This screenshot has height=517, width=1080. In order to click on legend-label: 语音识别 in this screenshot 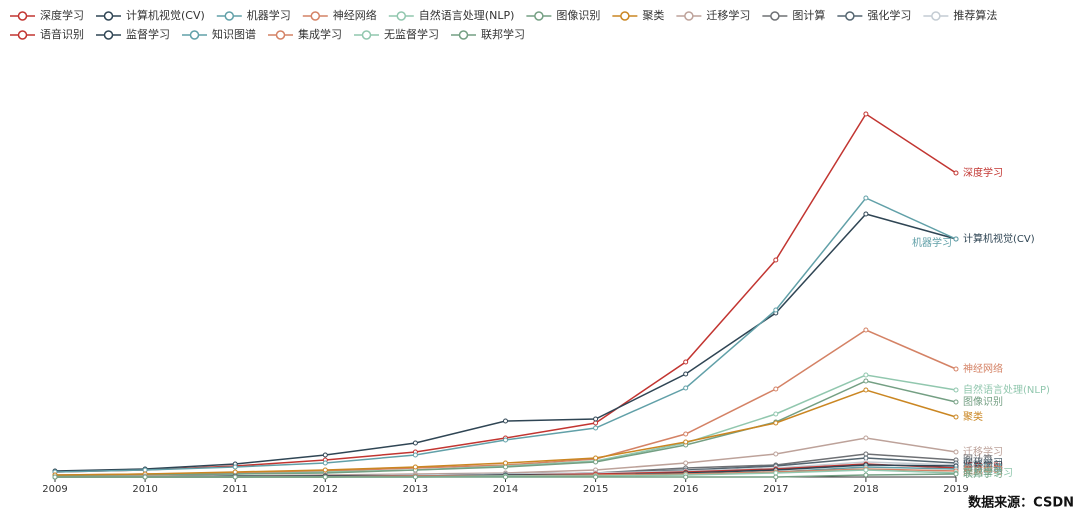, I will do `click(62, 34)`.